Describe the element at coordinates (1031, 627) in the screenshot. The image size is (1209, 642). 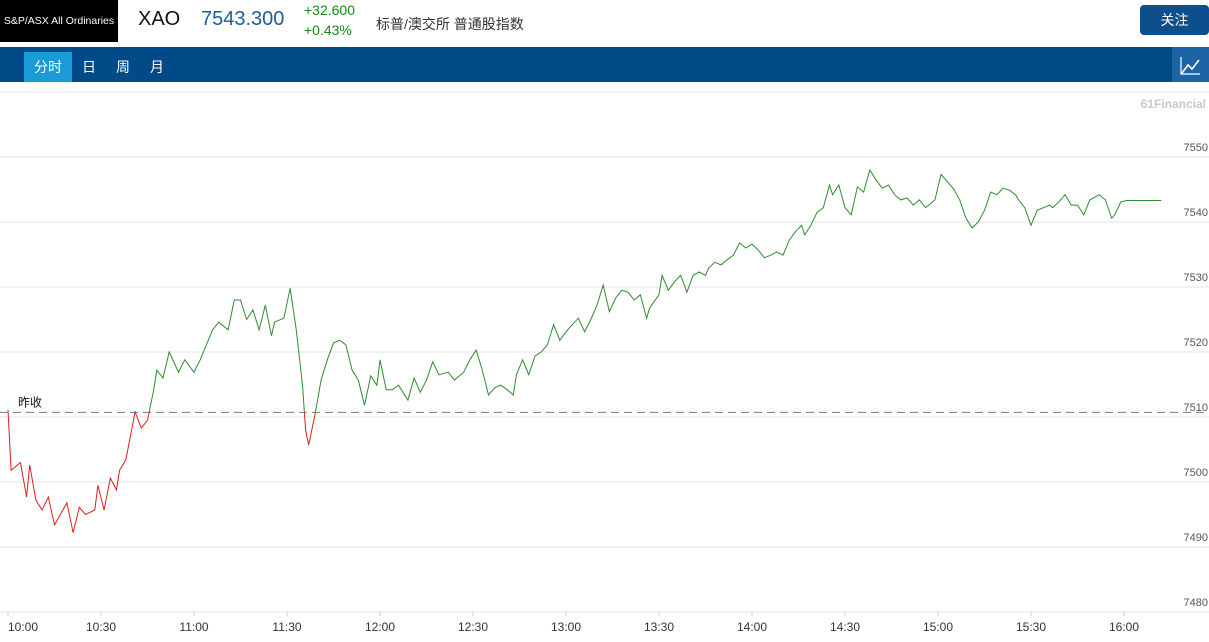
I see `x-tick-label: 15:30` at that location.